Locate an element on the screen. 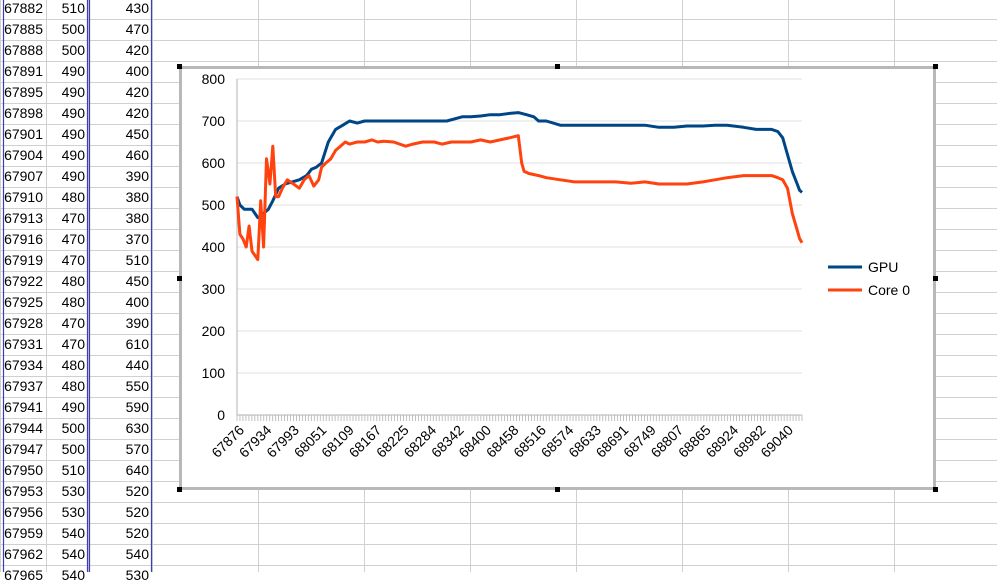  resize-handle-bottom-left is located at coordinates (179, 489).